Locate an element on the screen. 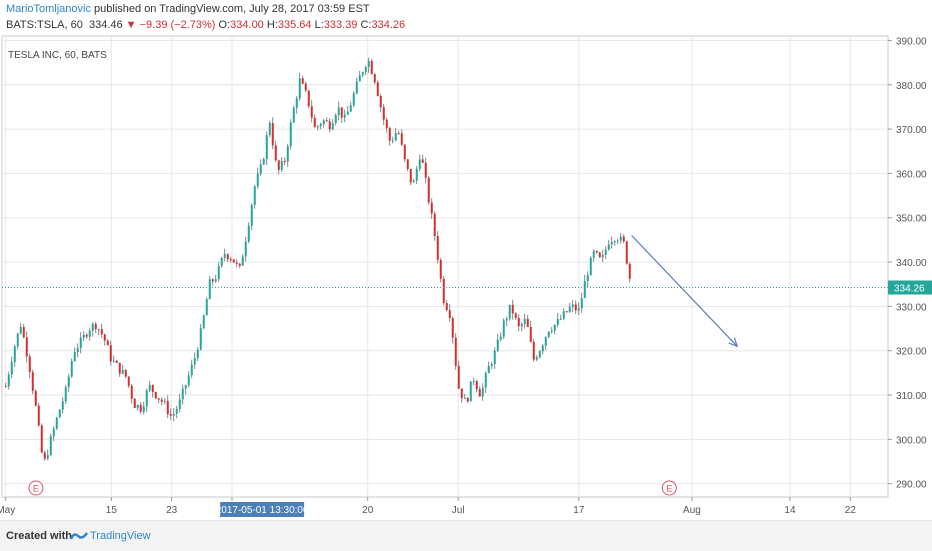  trend-arrow is located at coordinates (684, 291).